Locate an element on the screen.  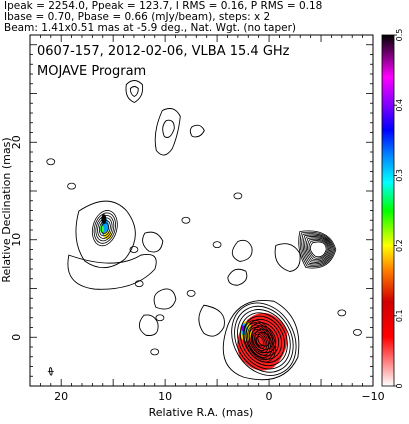
y-tick-label: 10 is located at coordinates (16, 240).